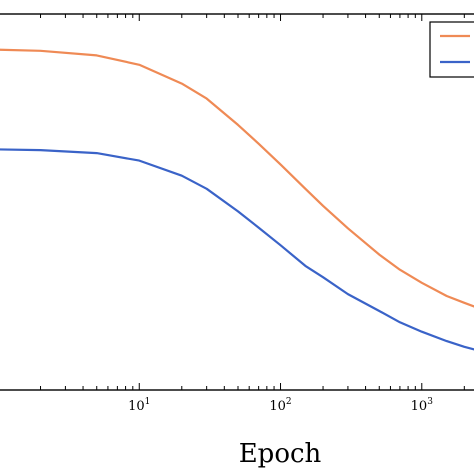  What do you see at coordinates (422, 405) in the screenshot?
I see `x-tick-label: 103` at bounding box center [422, 405].